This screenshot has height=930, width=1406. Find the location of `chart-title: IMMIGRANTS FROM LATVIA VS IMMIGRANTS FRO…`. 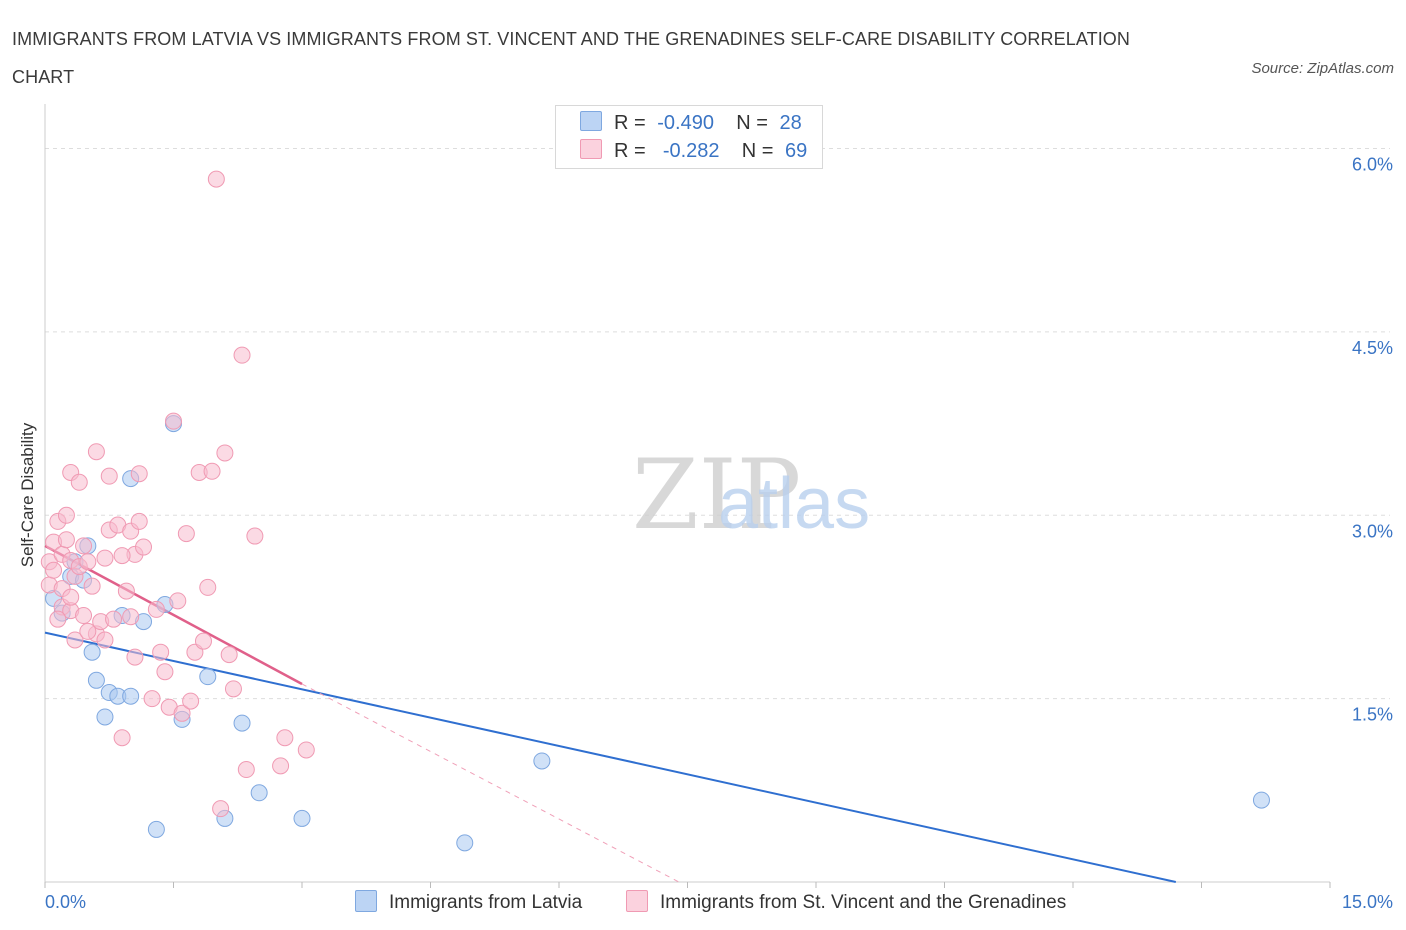

chart-title: IMMIGRANTS FROM LATVIA VS IMMIGRANTS FRO… is located at coordinates (571, 58).